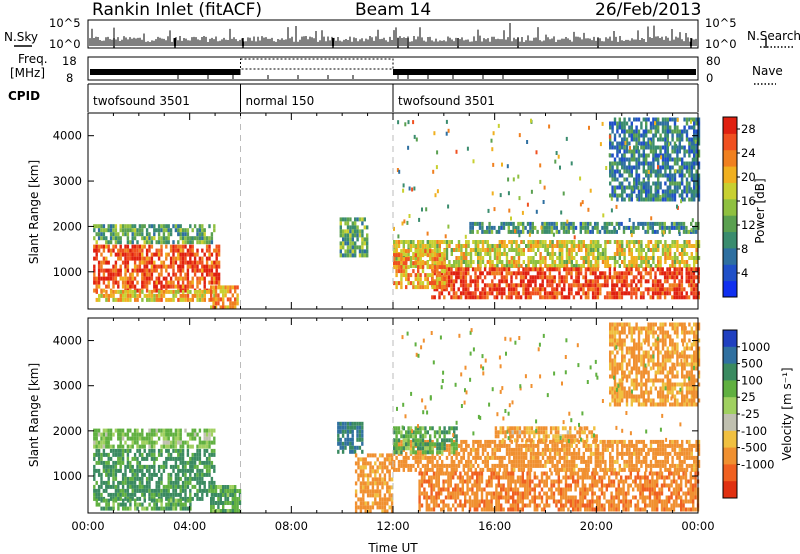  Describe the element at coordinates (69, 78) in the screenshot. I see `freq-tick-bottom: 8` at that location.